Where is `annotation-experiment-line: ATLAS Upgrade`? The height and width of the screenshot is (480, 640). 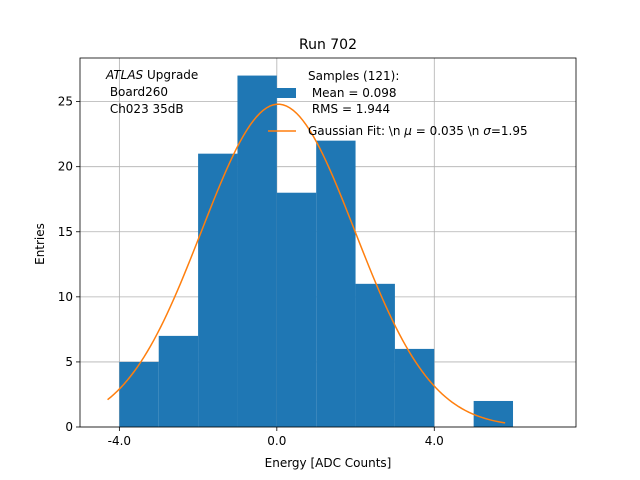
annotation-experiment-line: ATLAS Upgrade is located at coordinates (151, 75).